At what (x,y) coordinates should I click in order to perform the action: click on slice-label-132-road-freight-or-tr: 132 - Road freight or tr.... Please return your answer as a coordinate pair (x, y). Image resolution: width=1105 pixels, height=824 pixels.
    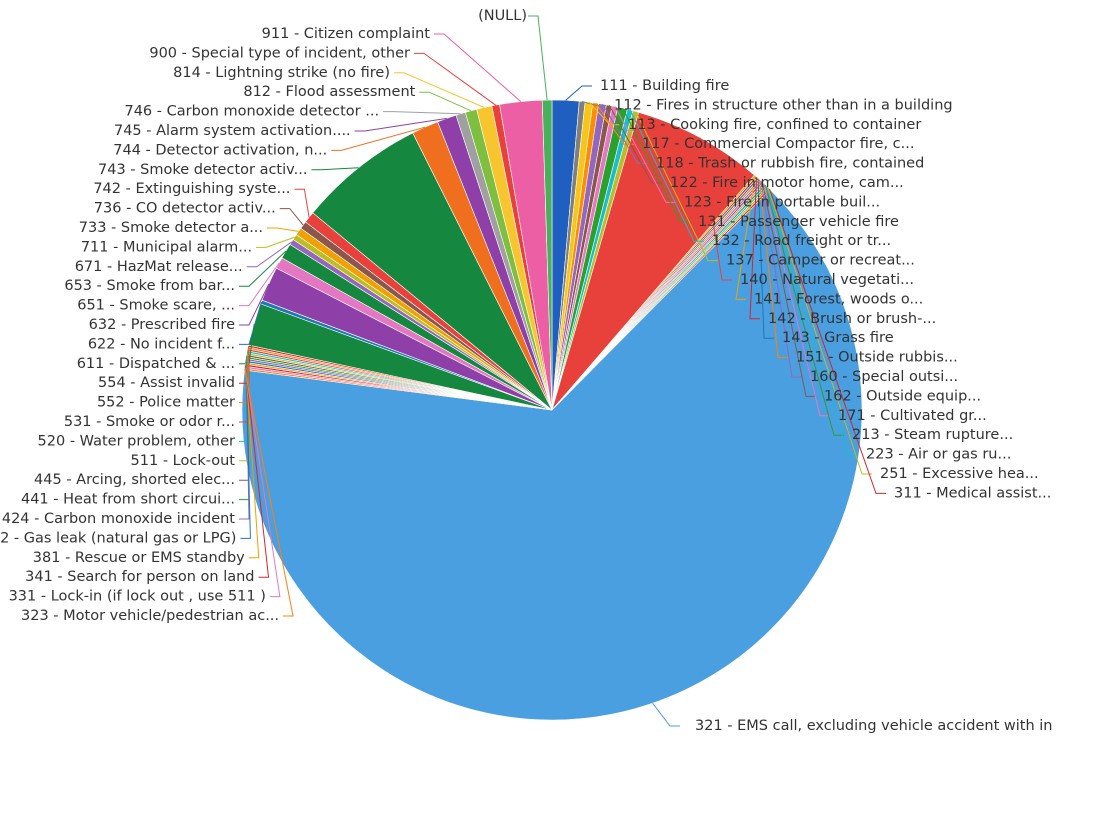
    Looking at the image, I should click on (801, 241).